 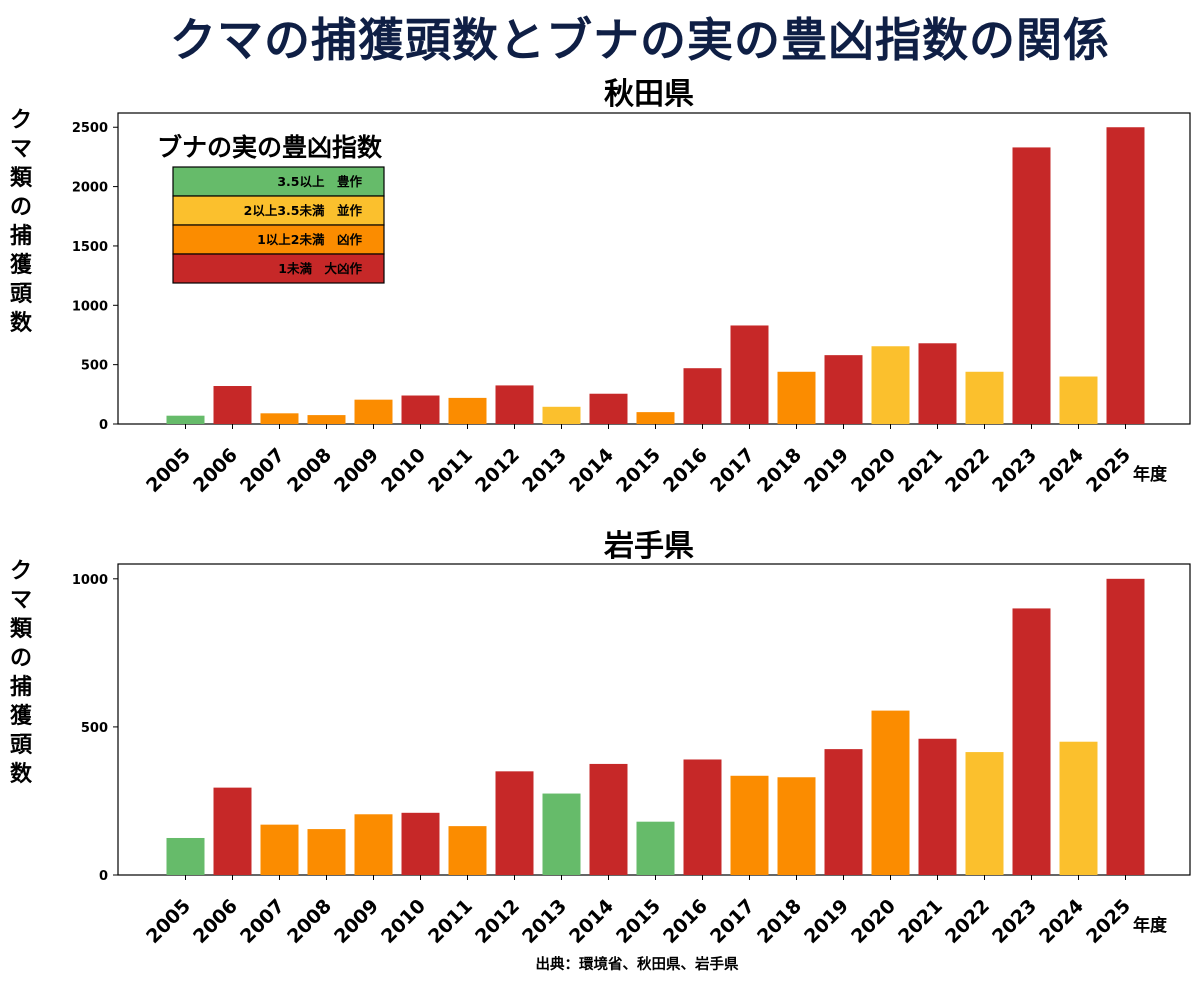 I want to click on x-tick-label: 2019, so click(x=826, y=921).